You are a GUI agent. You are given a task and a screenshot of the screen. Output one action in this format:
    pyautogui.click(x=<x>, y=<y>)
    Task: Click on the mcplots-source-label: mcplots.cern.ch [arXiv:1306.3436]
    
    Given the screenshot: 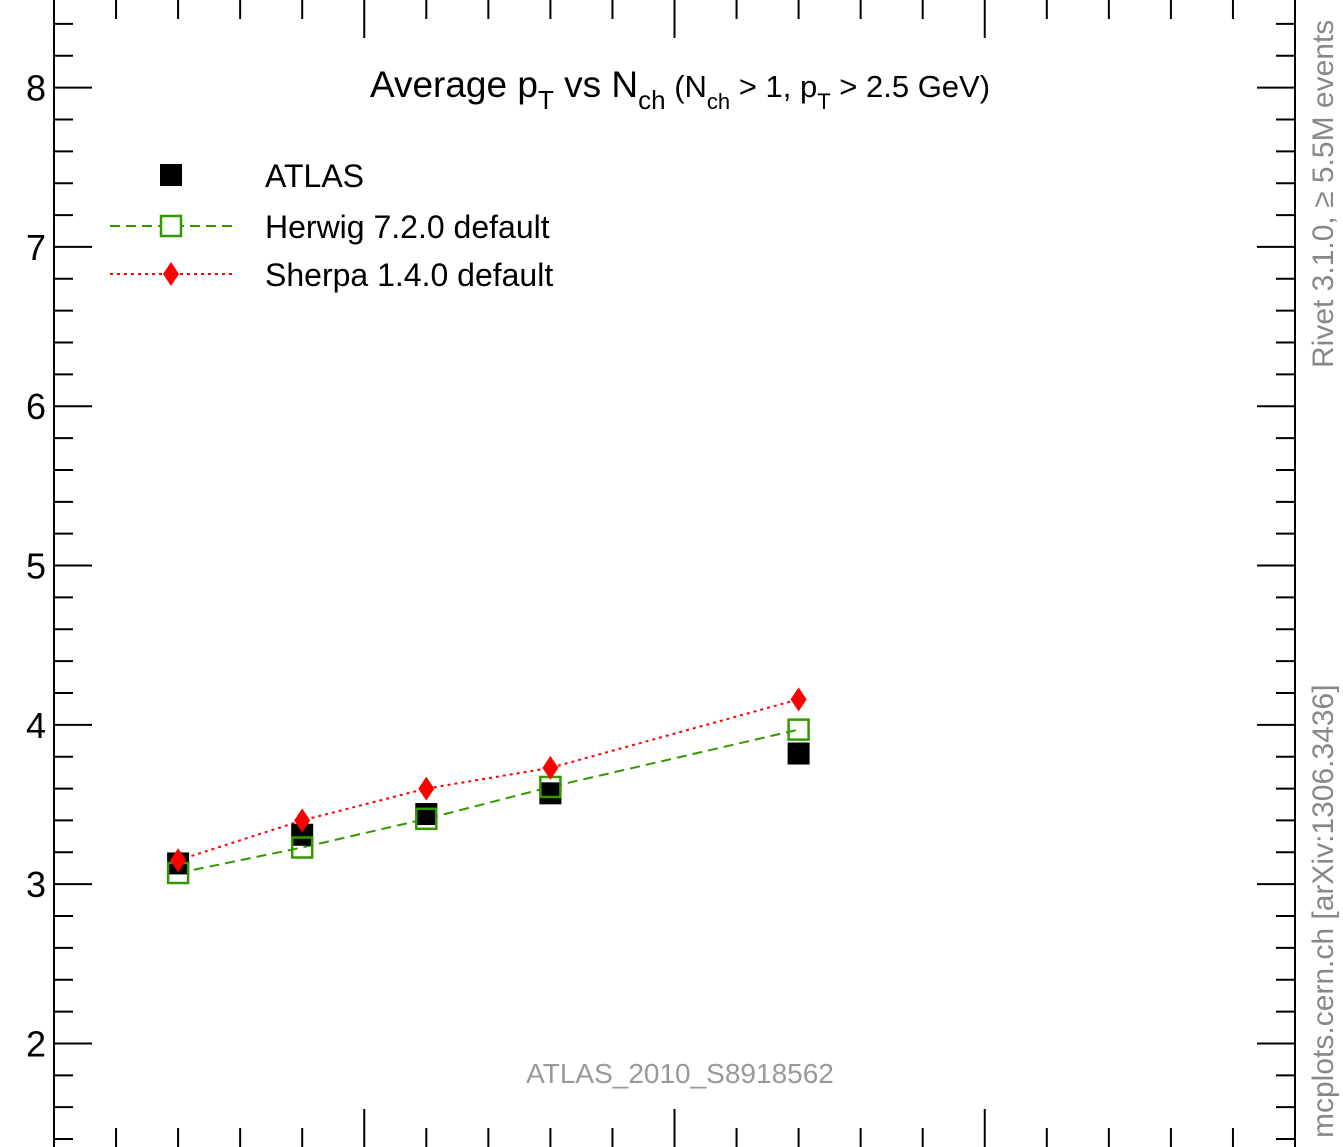 What is the action you would take?
    pyautogui.click(x=1323, y=911)
    